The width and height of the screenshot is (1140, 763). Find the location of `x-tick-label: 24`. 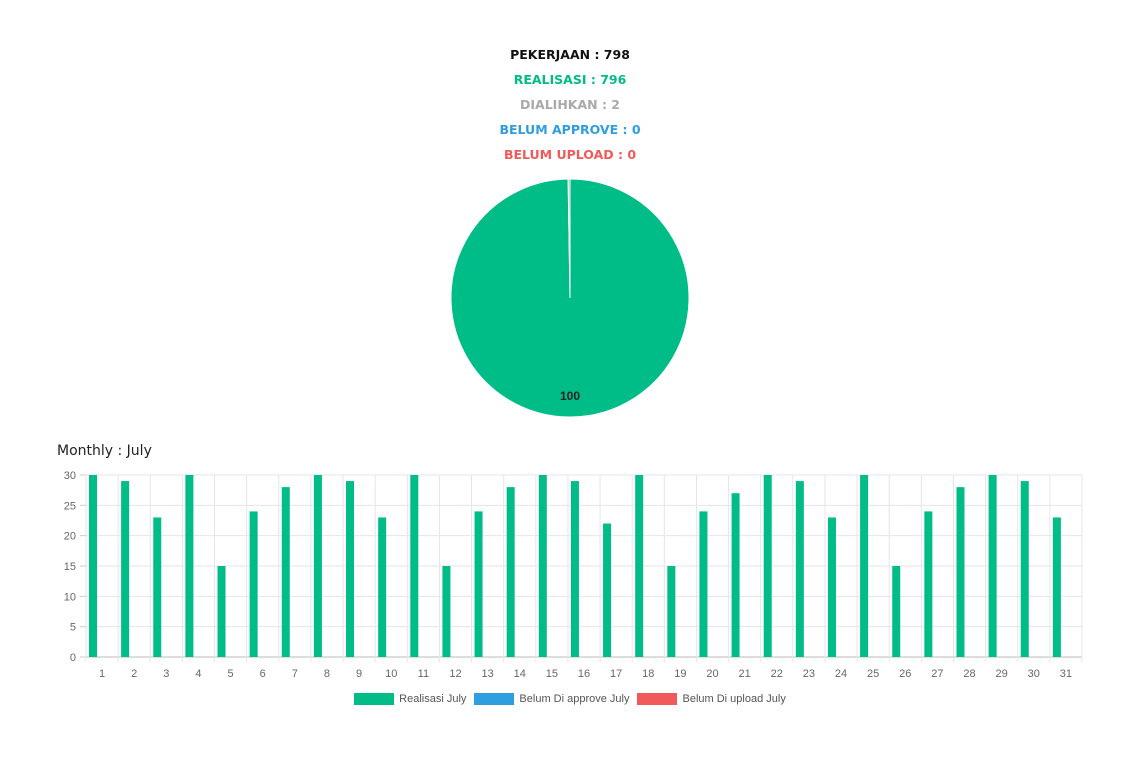

x-tick-label: 24 is located at coordinates (841, 674).